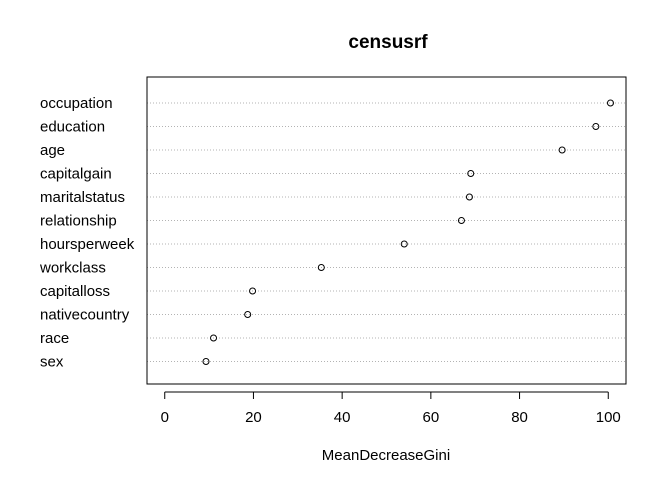  What do you see at coordinates (519, 417) in the screenshot?
I see `x-tick-label: 80` at bounding box center [519, 417].